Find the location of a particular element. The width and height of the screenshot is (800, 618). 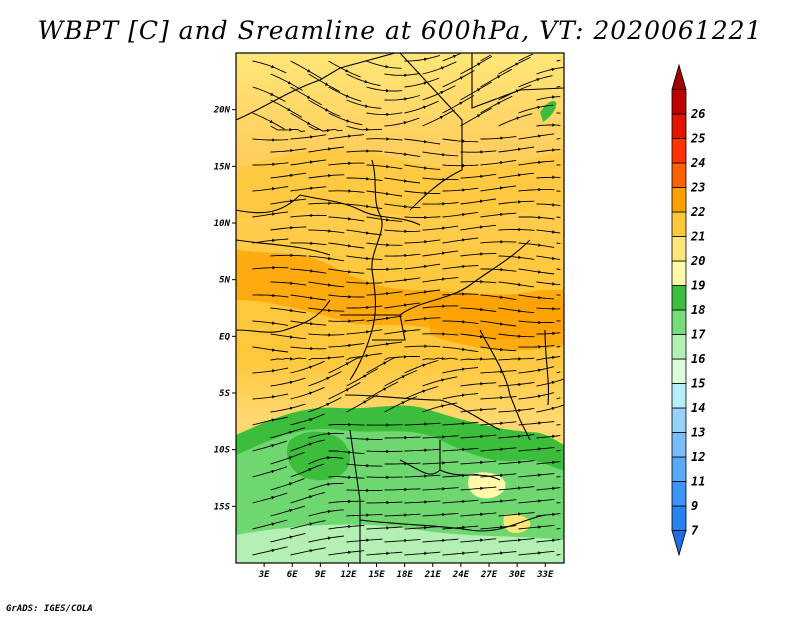

lat-tick-label: EQ is located at coordinates (224, 337).